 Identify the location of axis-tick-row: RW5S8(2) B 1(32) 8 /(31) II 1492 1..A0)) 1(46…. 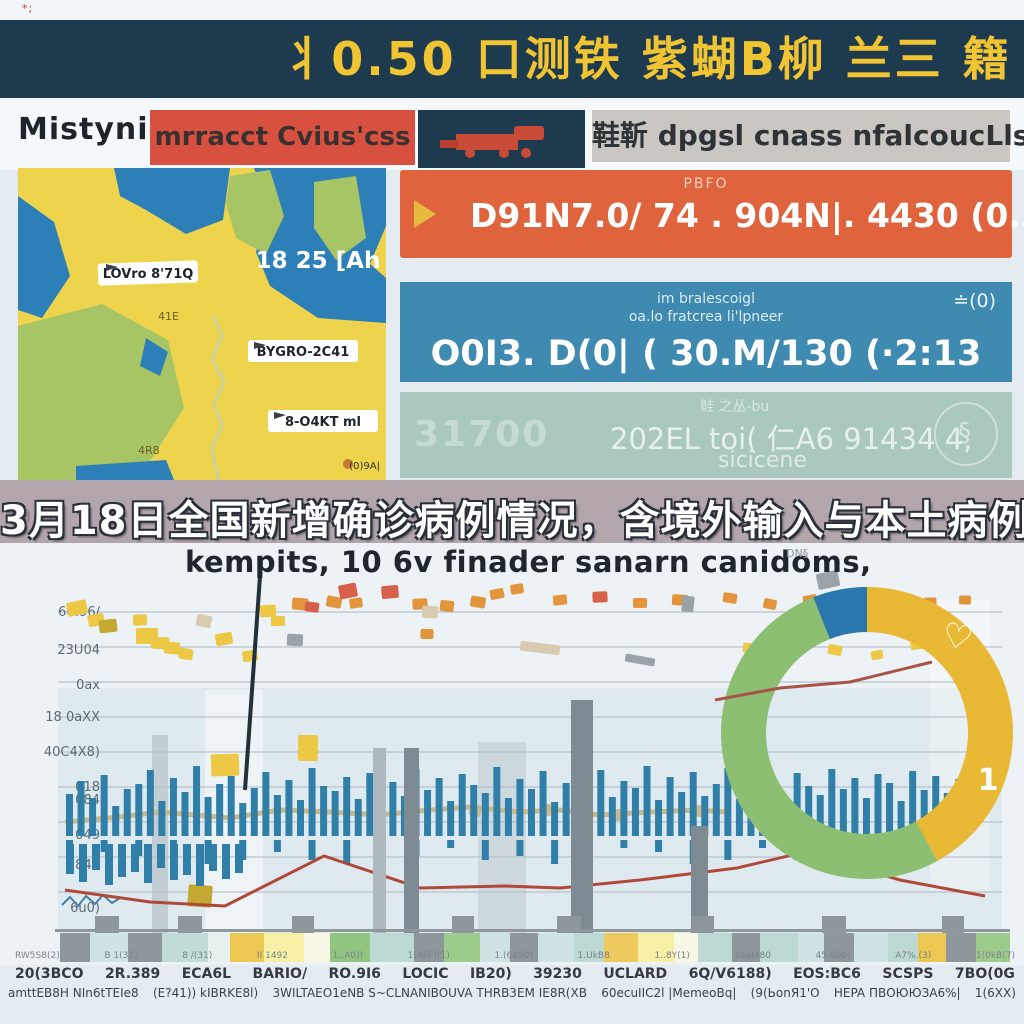
(515, 956).